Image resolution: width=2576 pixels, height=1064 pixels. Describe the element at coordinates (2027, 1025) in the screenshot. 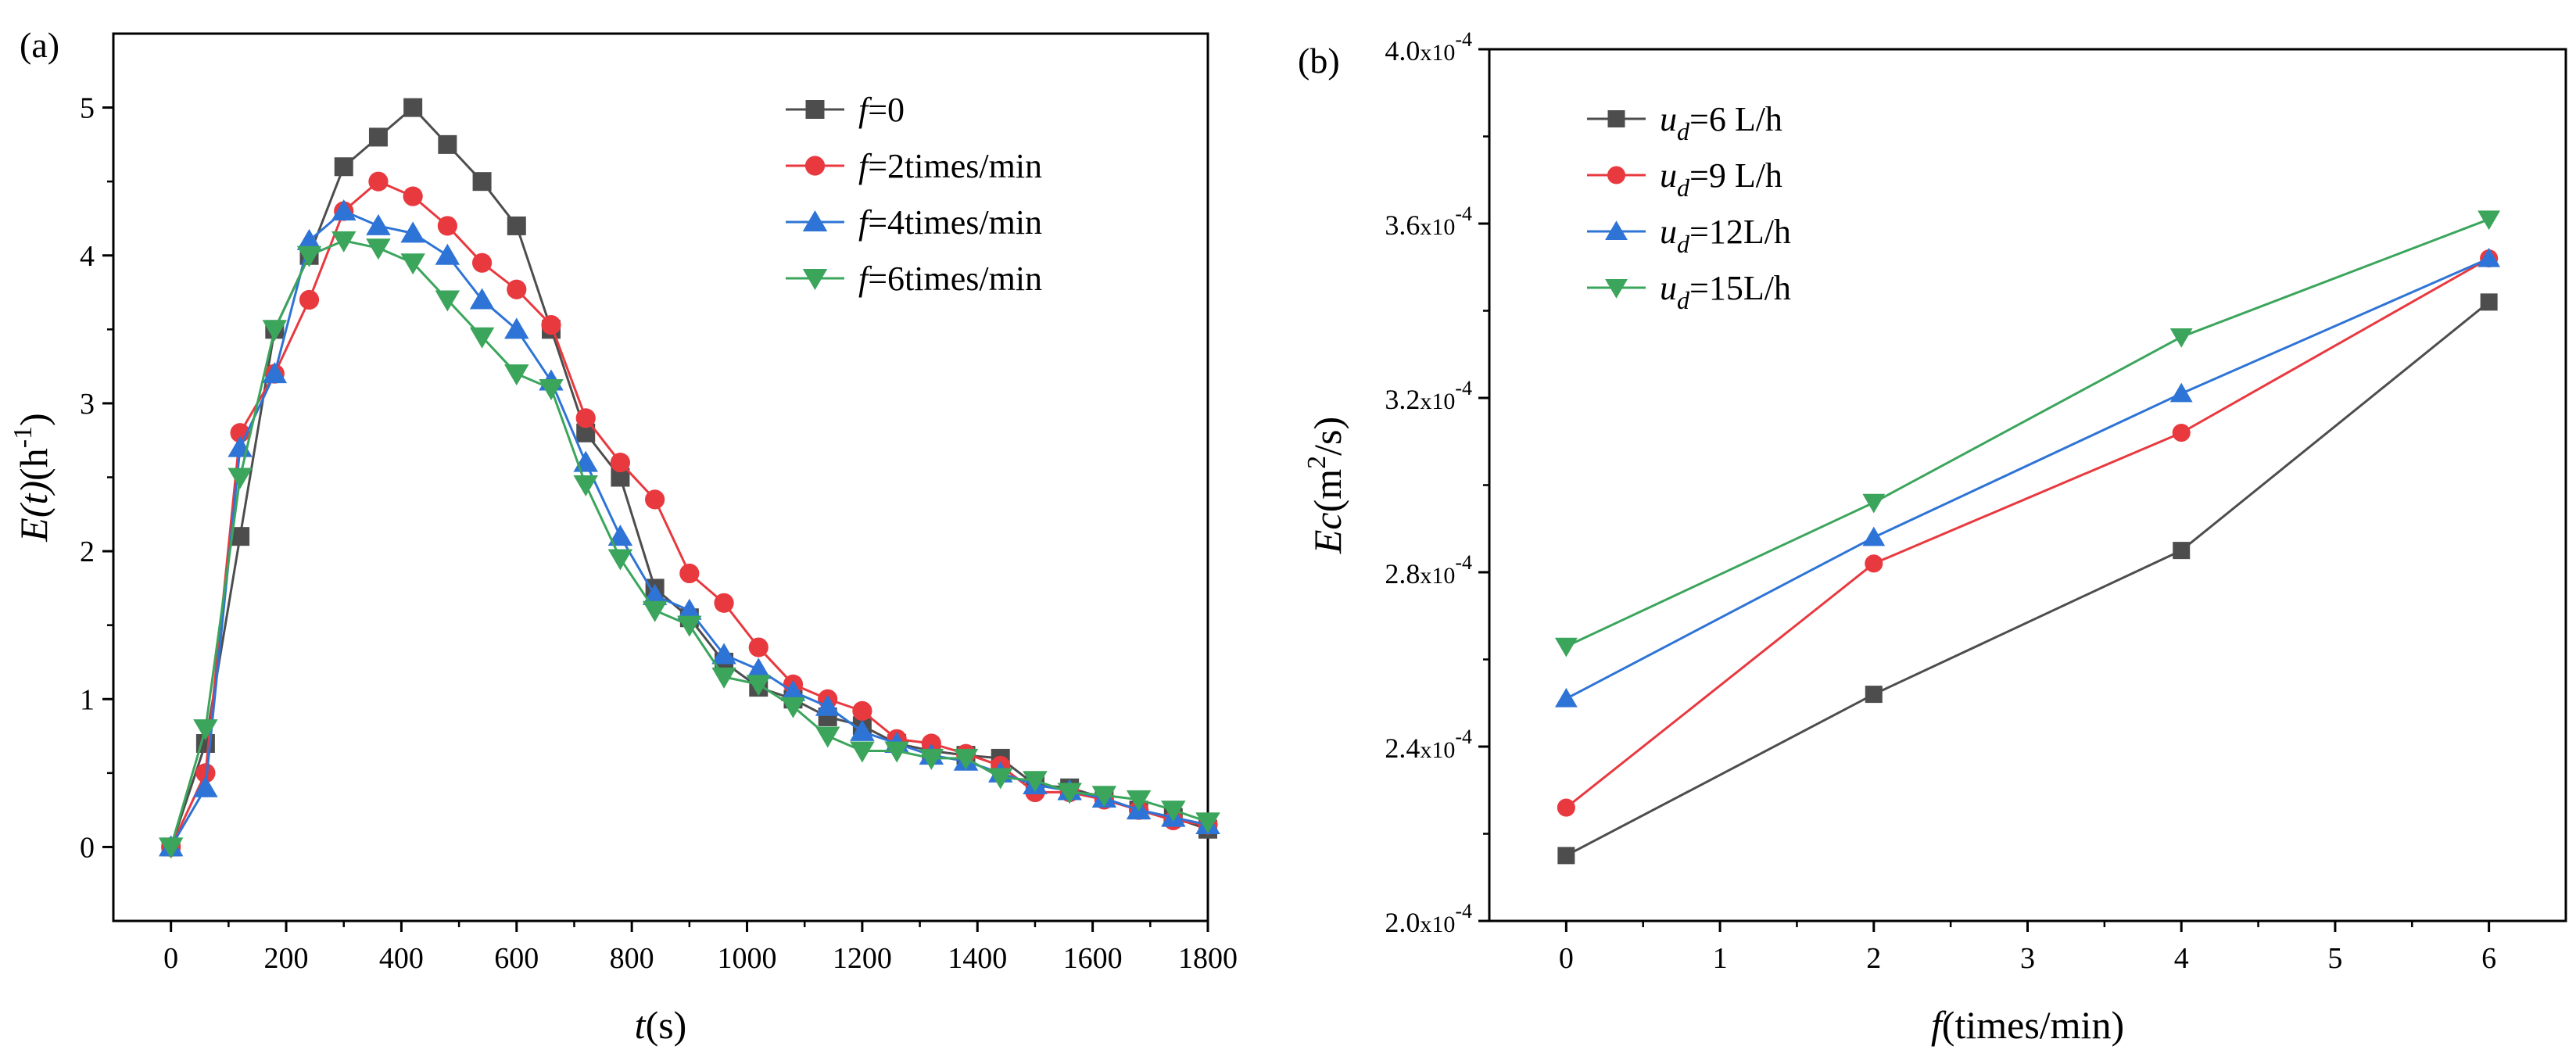

I see `x-axis-label: f(times/min)` at that location.